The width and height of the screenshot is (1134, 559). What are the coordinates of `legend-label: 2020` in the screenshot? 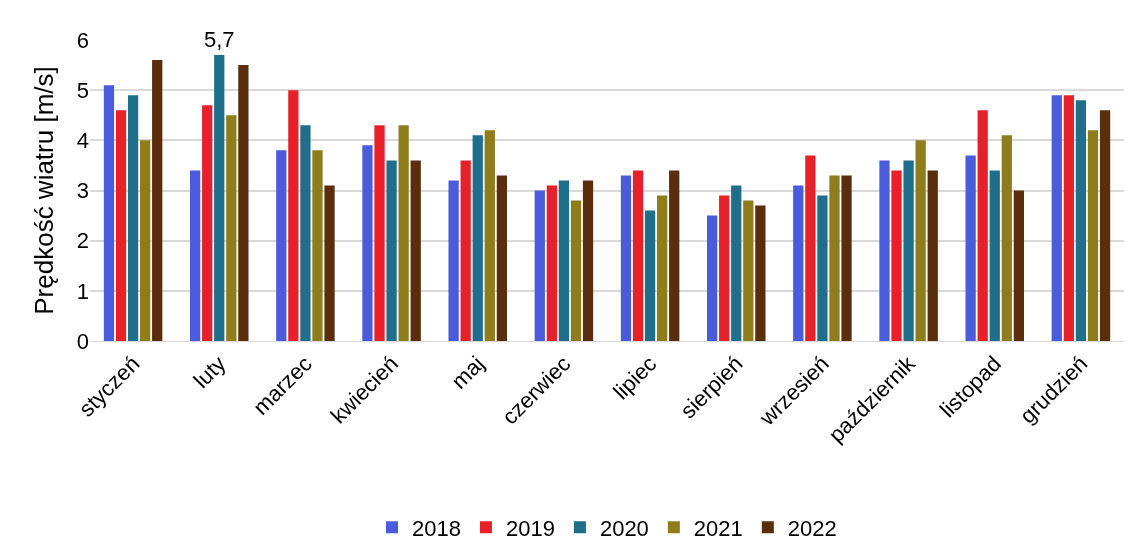 It's located at (624, 528).